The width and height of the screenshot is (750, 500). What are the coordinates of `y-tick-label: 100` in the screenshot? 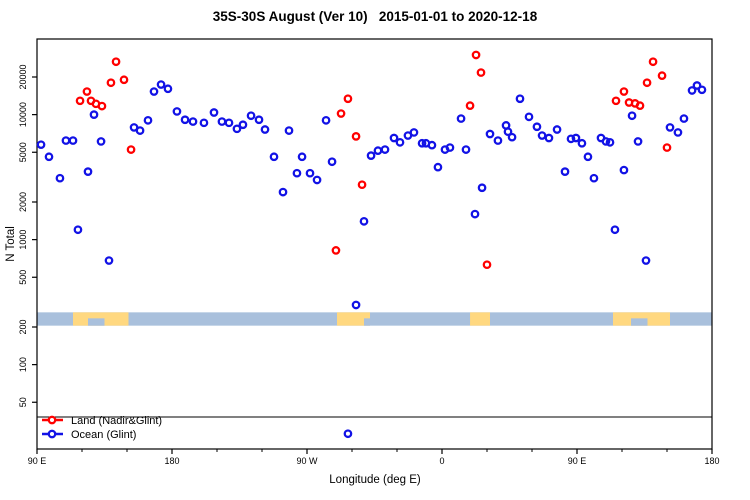 It's located at (23, 364).